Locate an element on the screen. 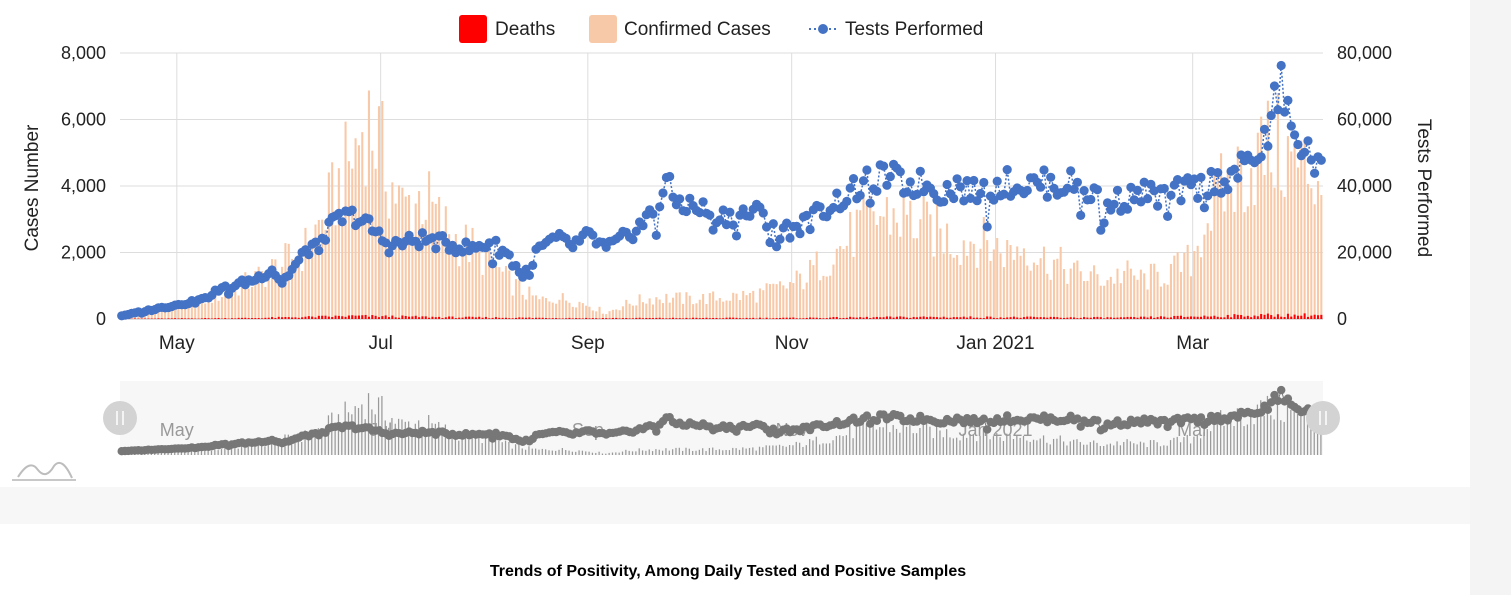  left-handle-knob is located at coordinates (120, 418).